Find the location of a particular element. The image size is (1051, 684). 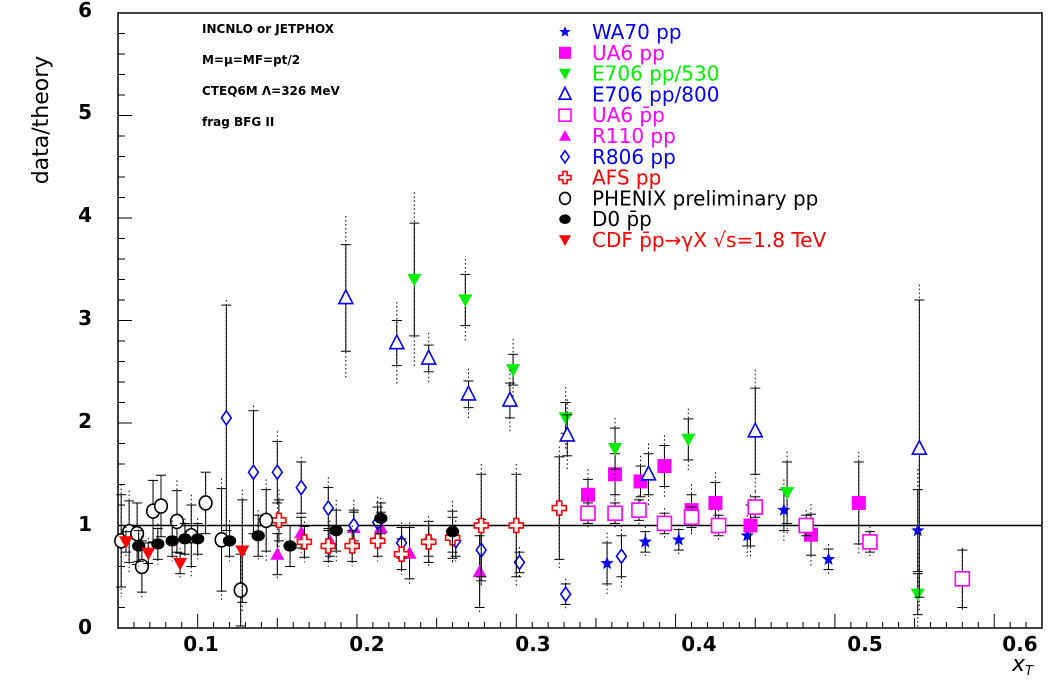

legend-label: CDF p̄p→γX √s=1.8 TeV is located at coordinates (709, 240).